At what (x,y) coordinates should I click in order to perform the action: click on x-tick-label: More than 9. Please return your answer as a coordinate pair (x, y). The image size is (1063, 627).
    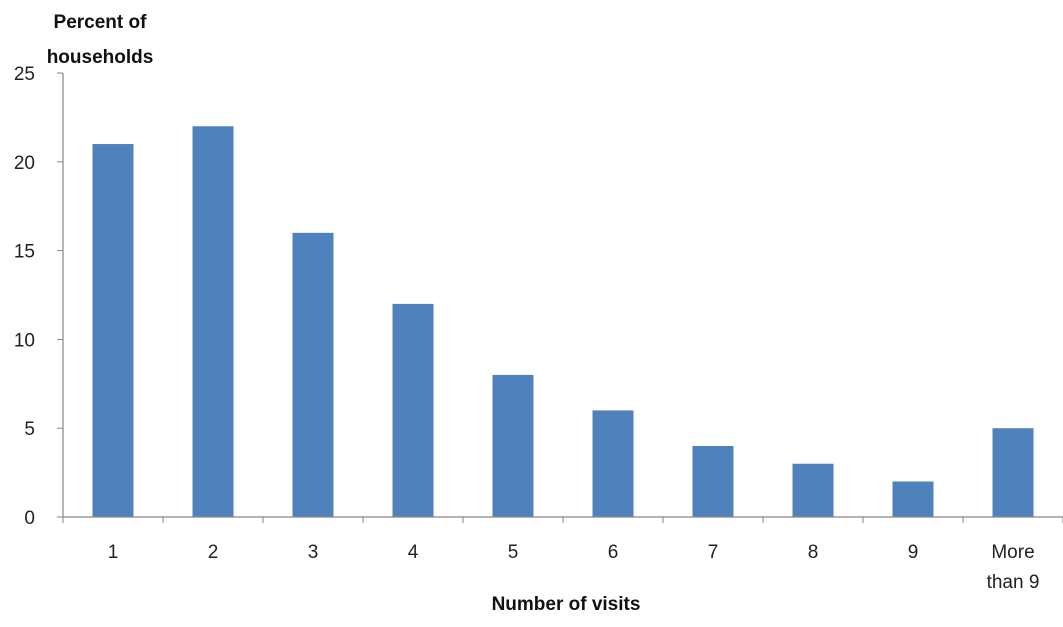
    Looking at the image, I should click on (1013, 567).